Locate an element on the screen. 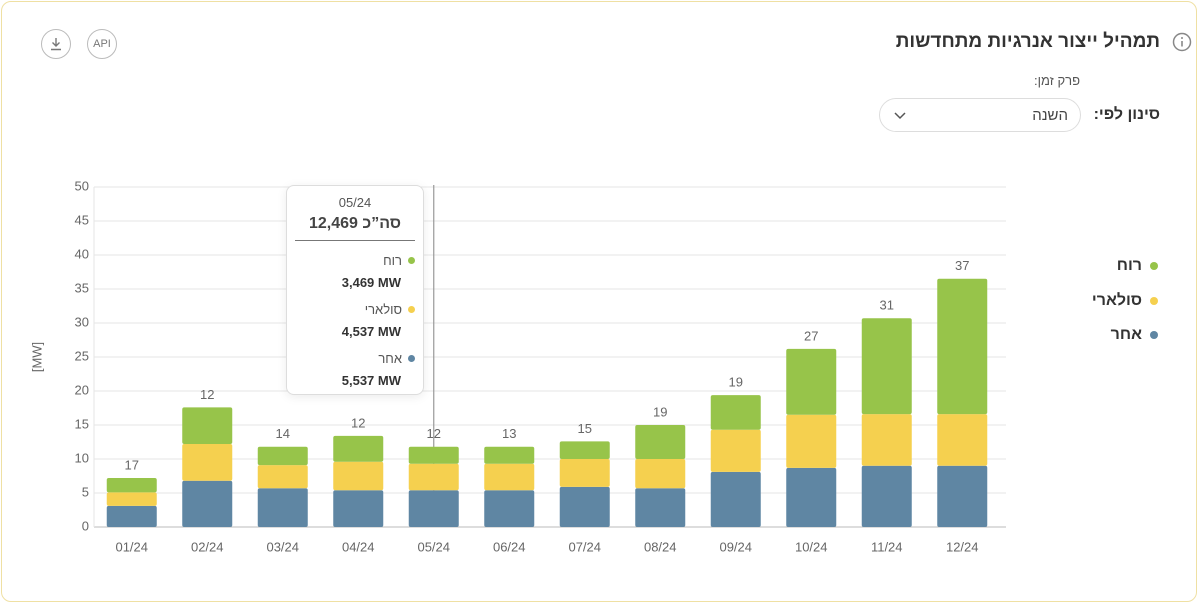 The width and height of the screenshot is (1200, 605). info-icon is located at coordinates (1182, 45).